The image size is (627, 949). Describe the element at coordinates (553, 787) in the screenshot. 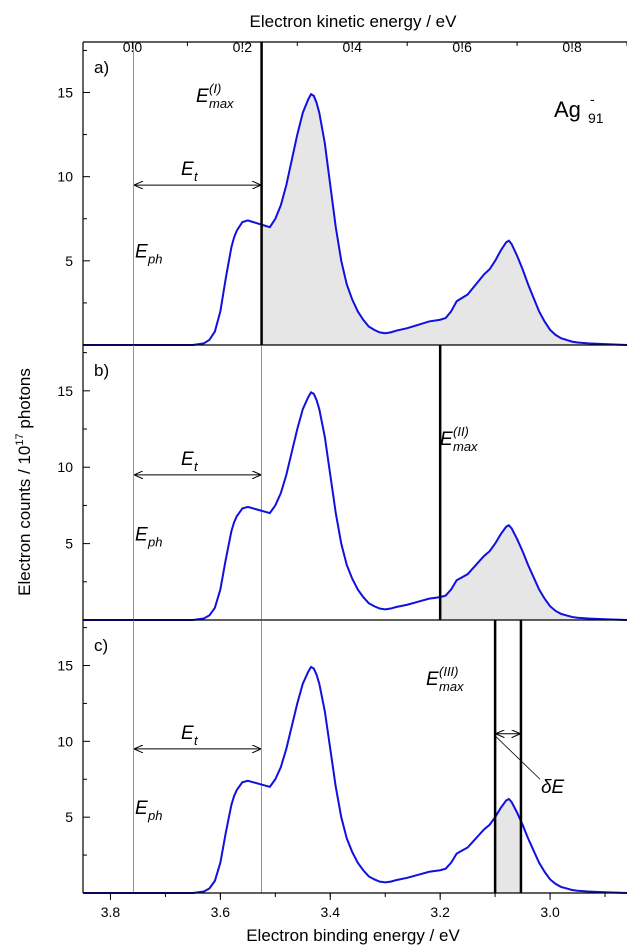

I see `delta-e-label: δE` at that location.